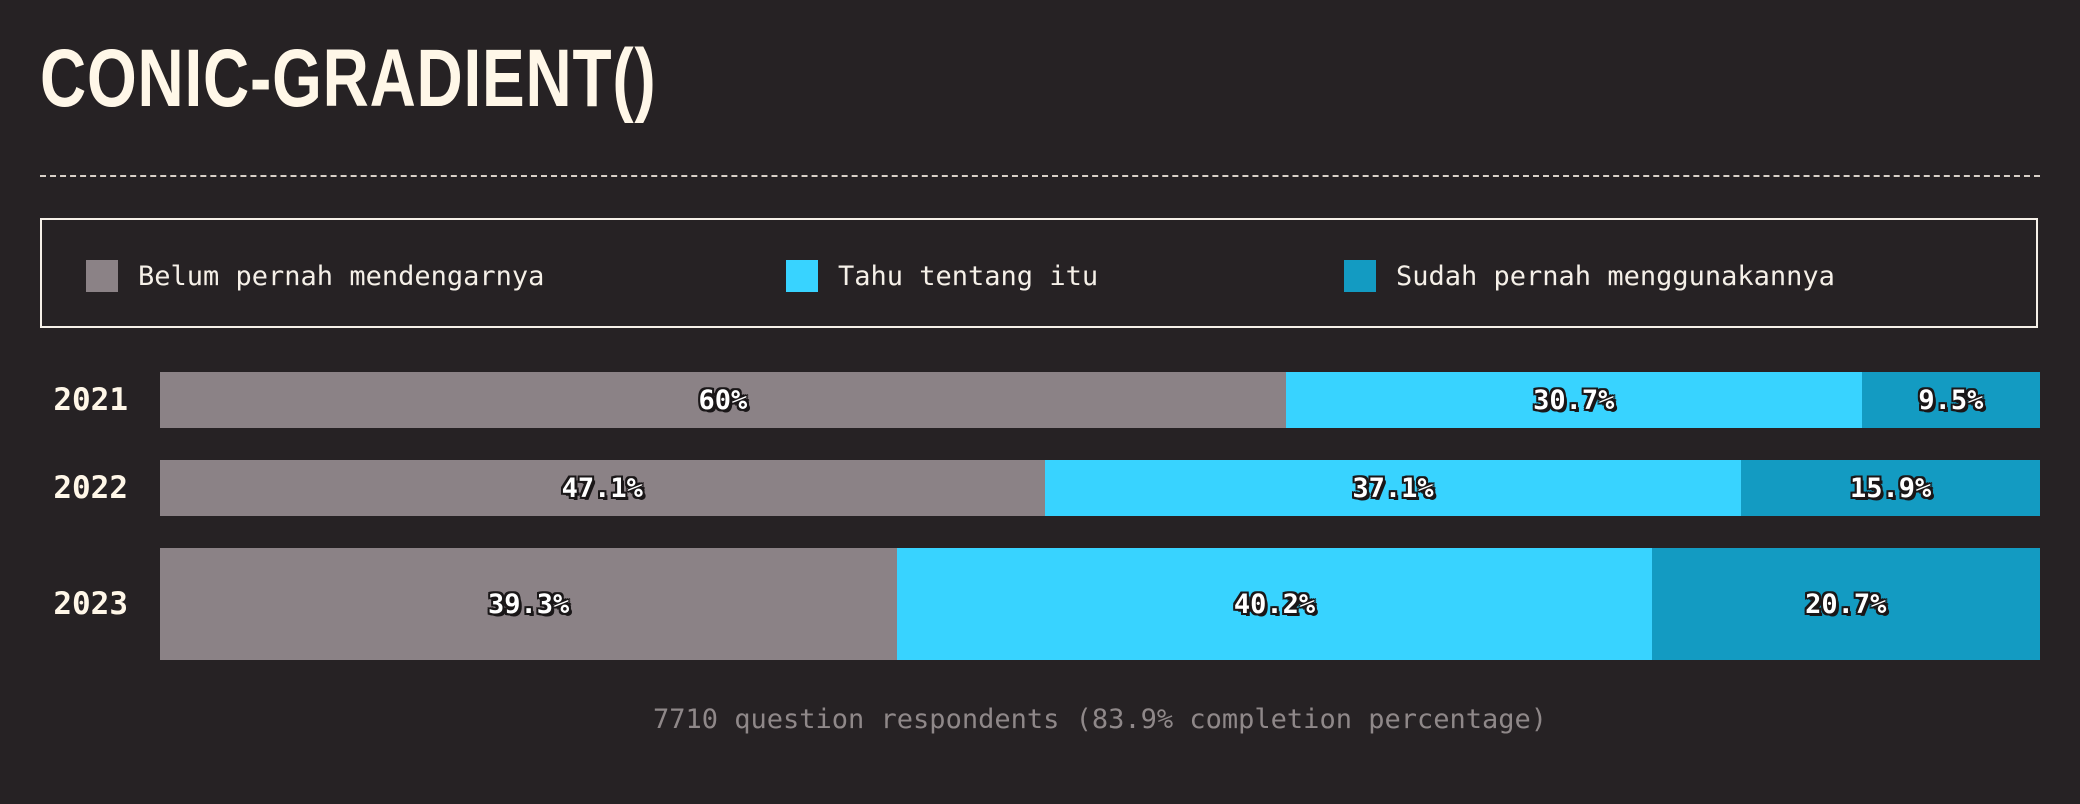 The image size is (2080, 804). I want to click on data-label-2023-know-about: 40.2%, so click(1274, 604).